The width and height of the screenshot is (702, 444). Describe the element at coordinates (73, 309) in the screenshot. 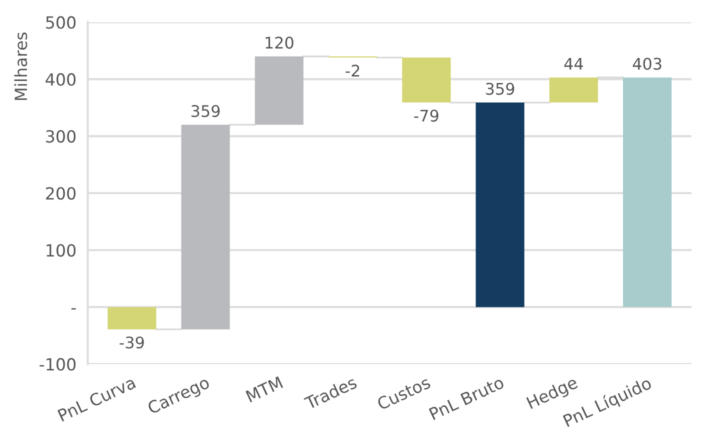

I see `y-tick-label: -` at that location.